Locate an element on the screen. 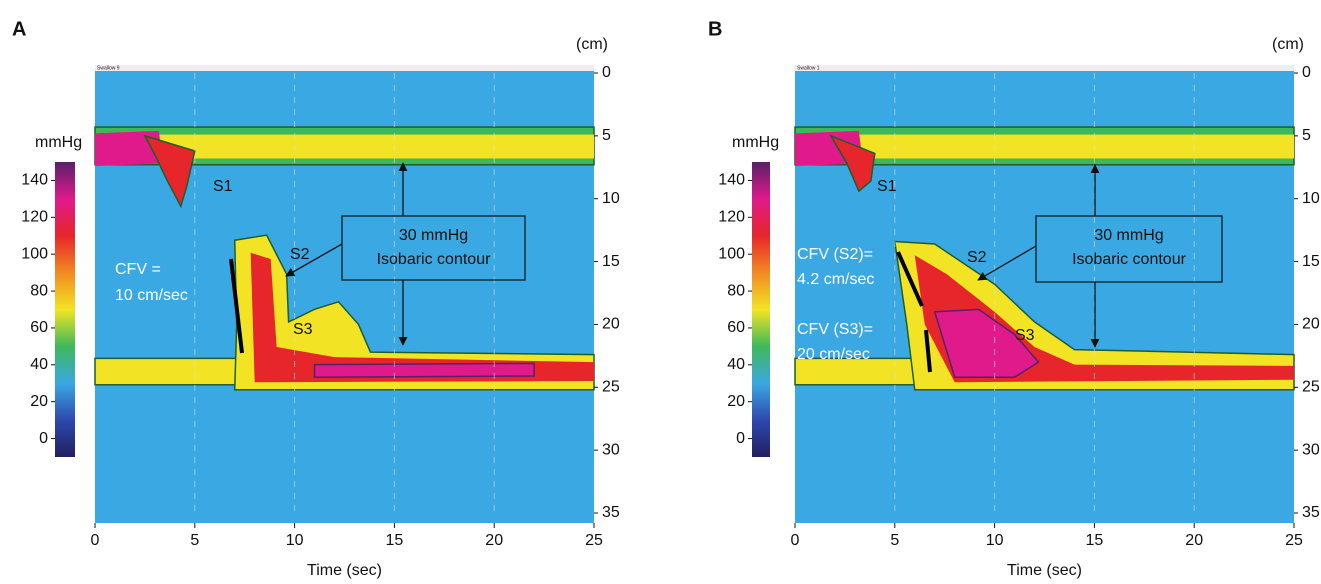  header-text: Swallow 1 is located at coordinates (808, 68).